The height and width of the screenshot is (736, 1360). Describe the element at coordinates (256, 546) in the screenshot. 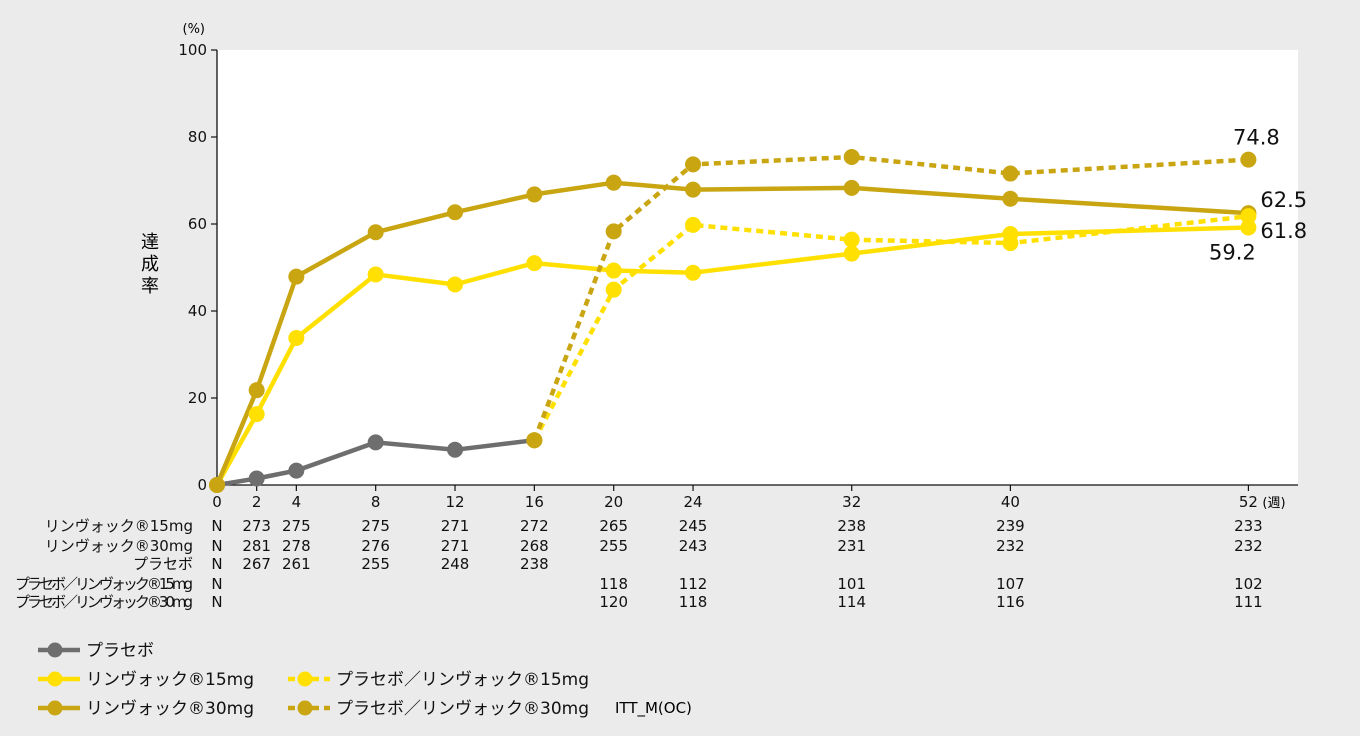

I see `n-value: 281` at that location.